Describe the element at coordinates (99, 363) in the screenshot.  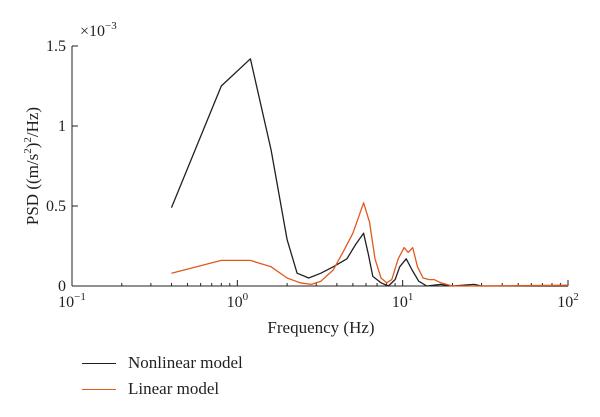
I see `legend-swatch-nonlinear` at that location.